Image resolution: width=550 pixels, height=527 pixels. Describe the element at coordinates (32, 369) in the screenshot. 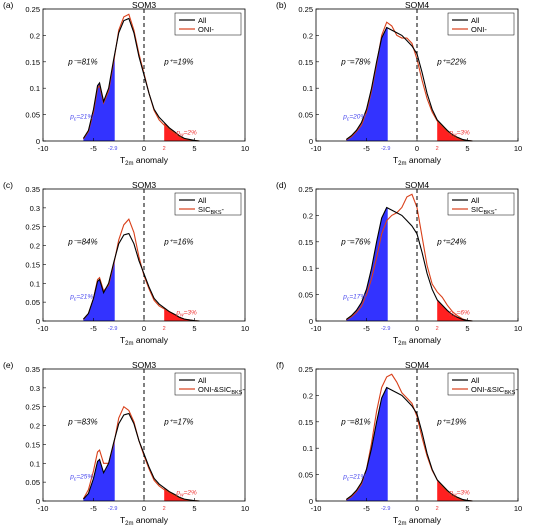

I see `y-tick-label: 0.35` at that location.